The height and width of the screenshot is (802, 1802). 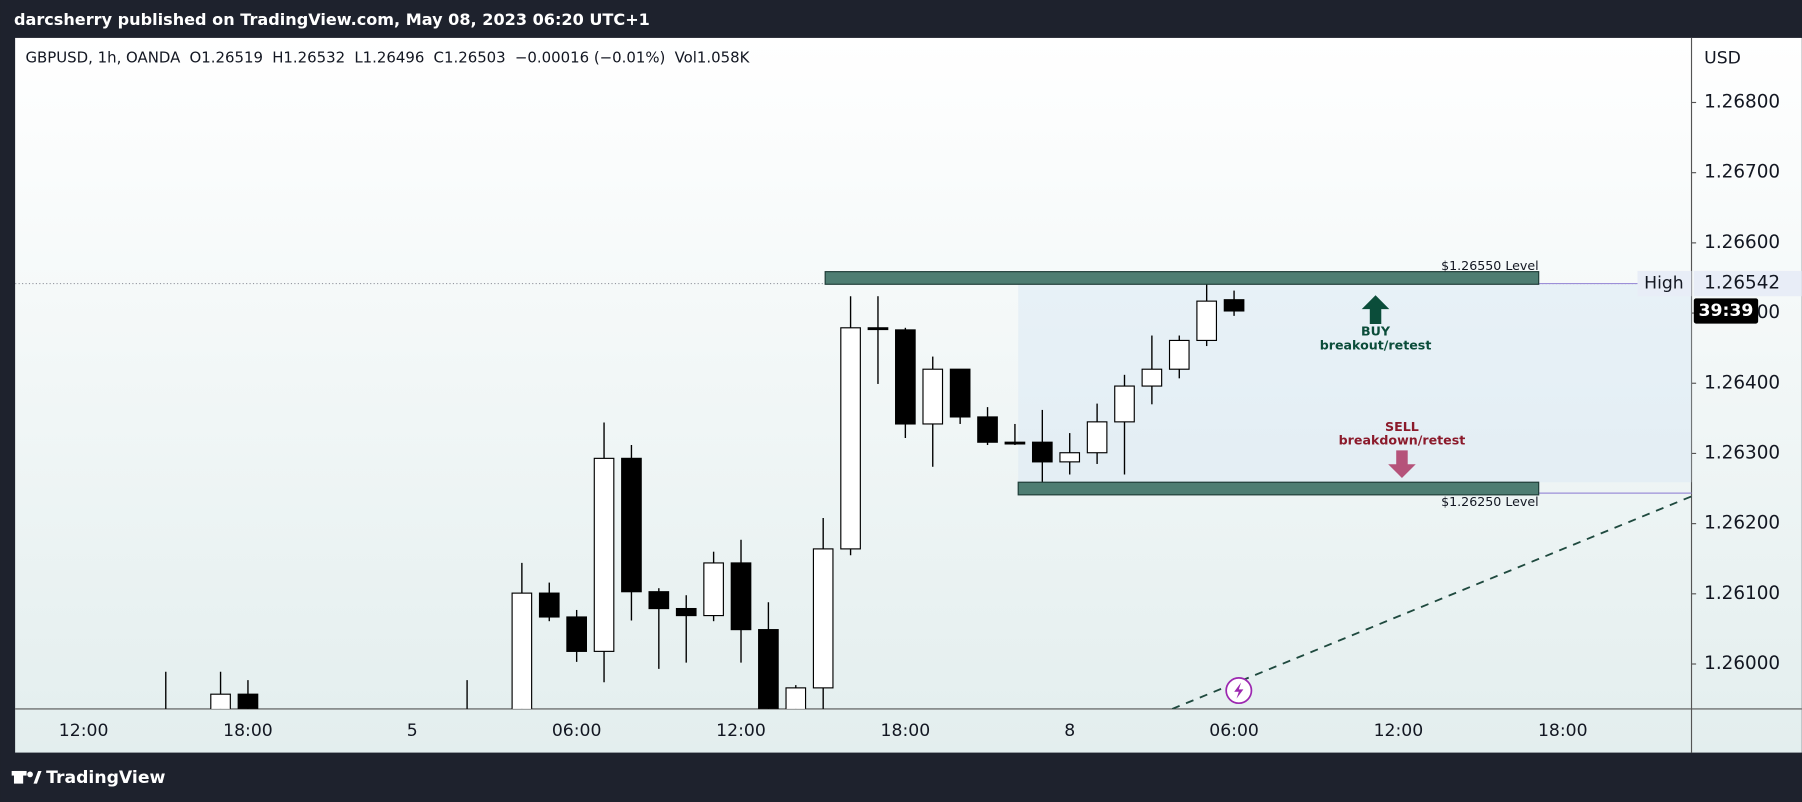 I want to click on high-value-label: 1.26542, so click(x=1742, y=283).